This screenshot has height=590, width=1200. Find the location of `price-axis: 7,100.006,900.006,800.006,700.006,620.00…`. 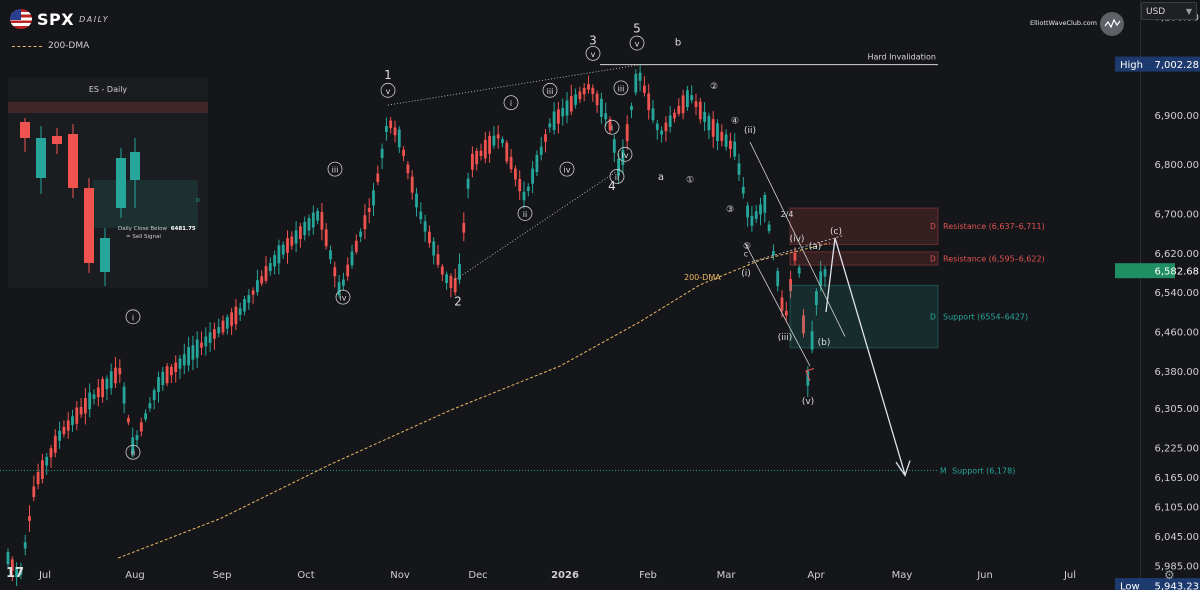

price-axis: 7,100.006,900.006,800.006,700.006,620.00… is located at coordinates (1157, 295).